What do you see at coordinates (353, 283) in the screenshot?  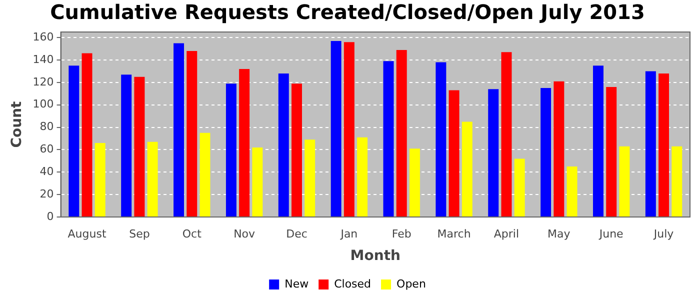 I see `legend-label: Closed` at bounding box center [353, 283].